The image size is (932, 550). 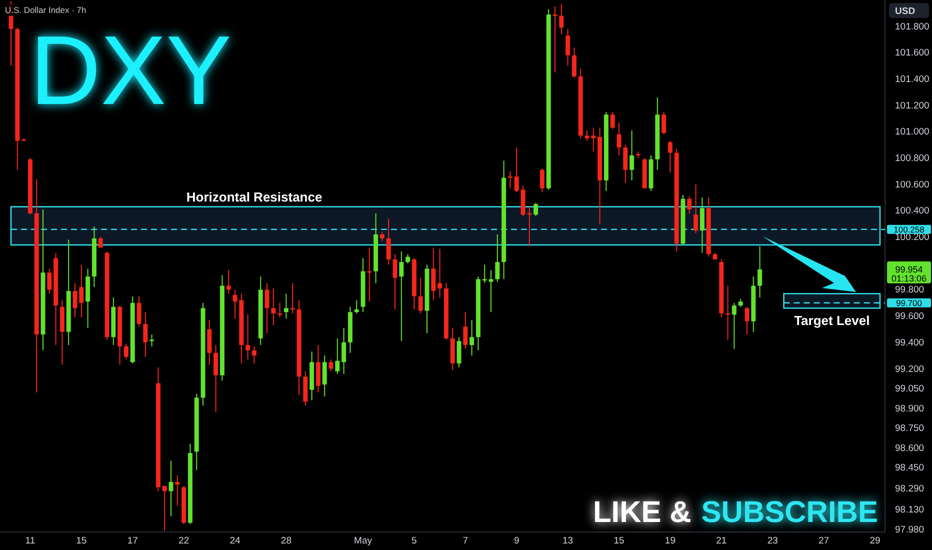 I want to click on y-tick-label: 100.400, so click(x=912, y=211).